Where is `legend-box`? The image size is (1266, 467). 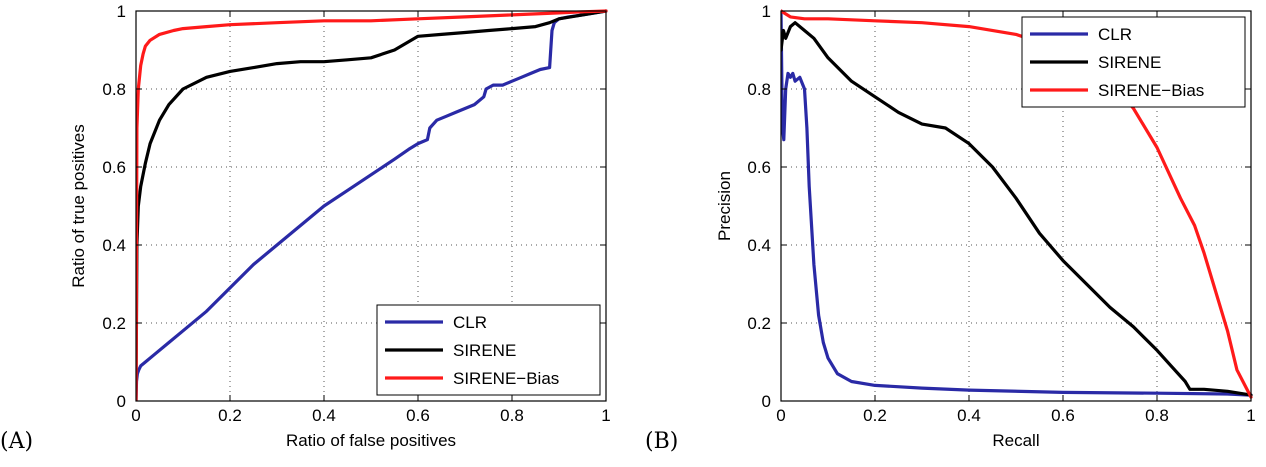 legend-box is located at coordinates (488, 350).